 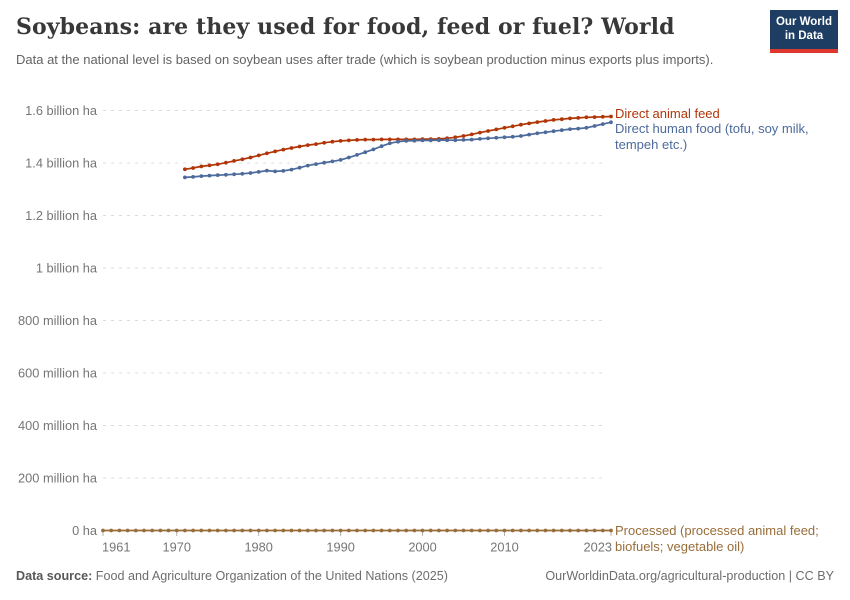 I want to click on svg-text: 1961, so click(x=116, y=547).